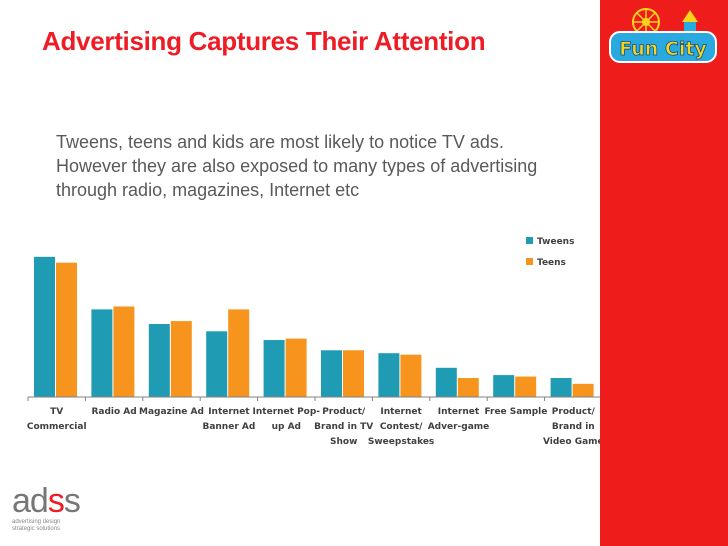  What do you see at coordinates (287, 412) in the screenshot?
I see `x-tick-label: Internet Pop-` at bounding box center [287, 412].